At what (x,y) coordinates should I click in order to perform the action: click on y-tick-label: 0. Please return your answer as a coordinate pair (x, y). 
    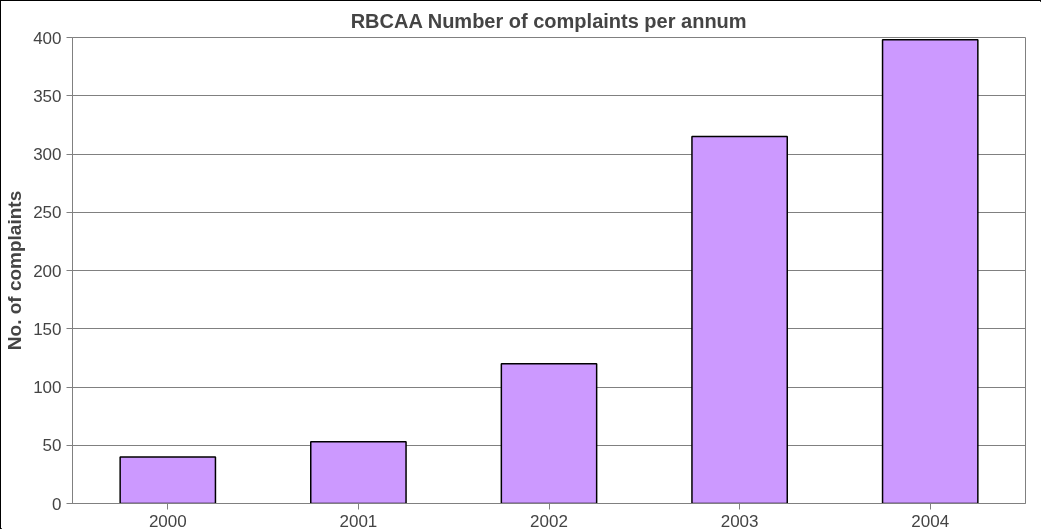
    Looking at the image, I should click on (57, 504).